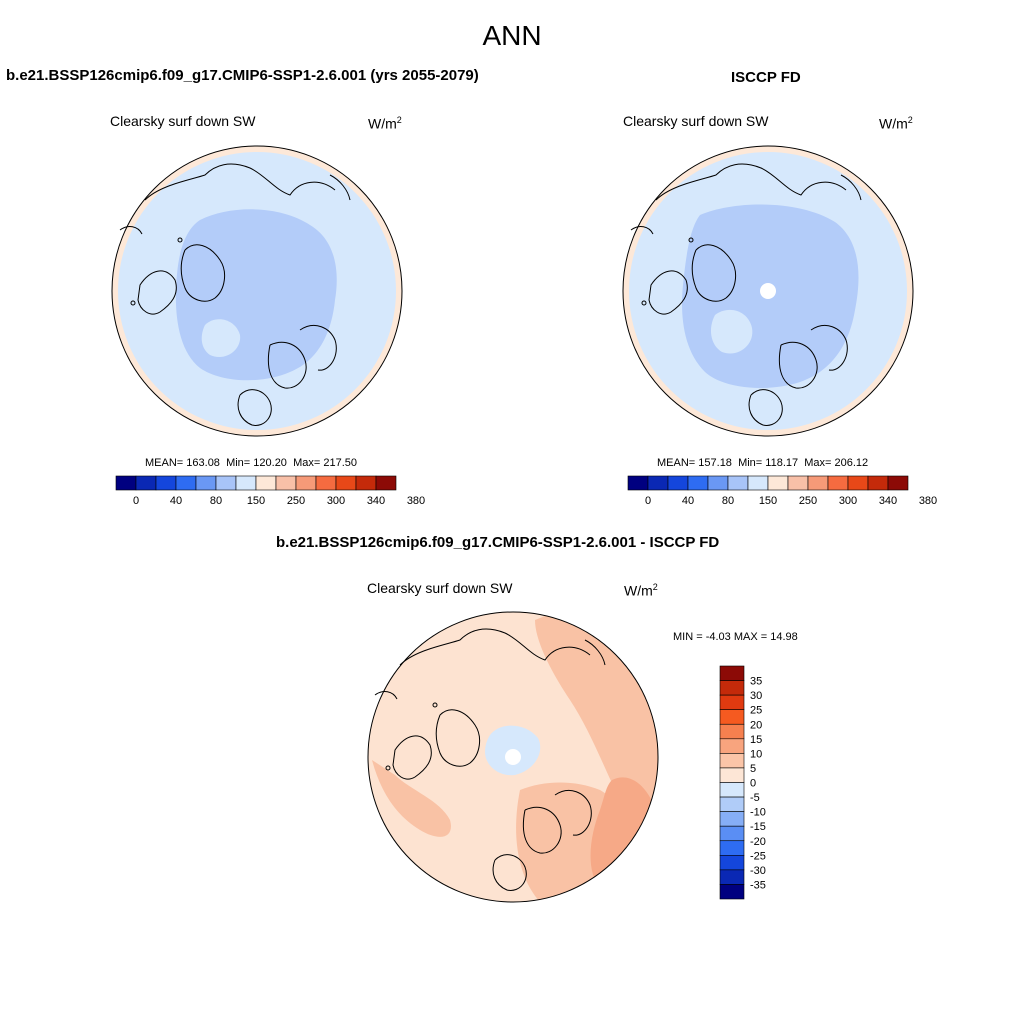 This screenshot has height=1024, width=1024. I want to click on page-title: ANN, so click(512, 35).